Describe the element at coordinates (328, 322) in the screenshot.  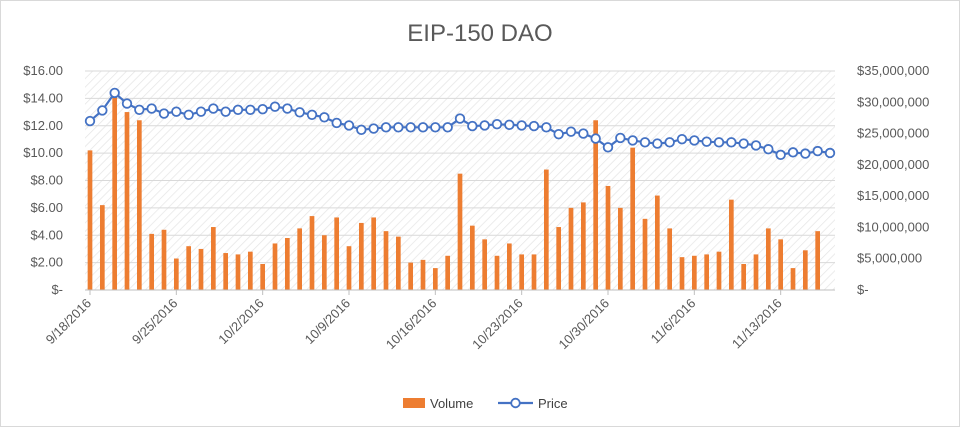
I see `x-axis-tick-label: 10/9/2016` at that location.